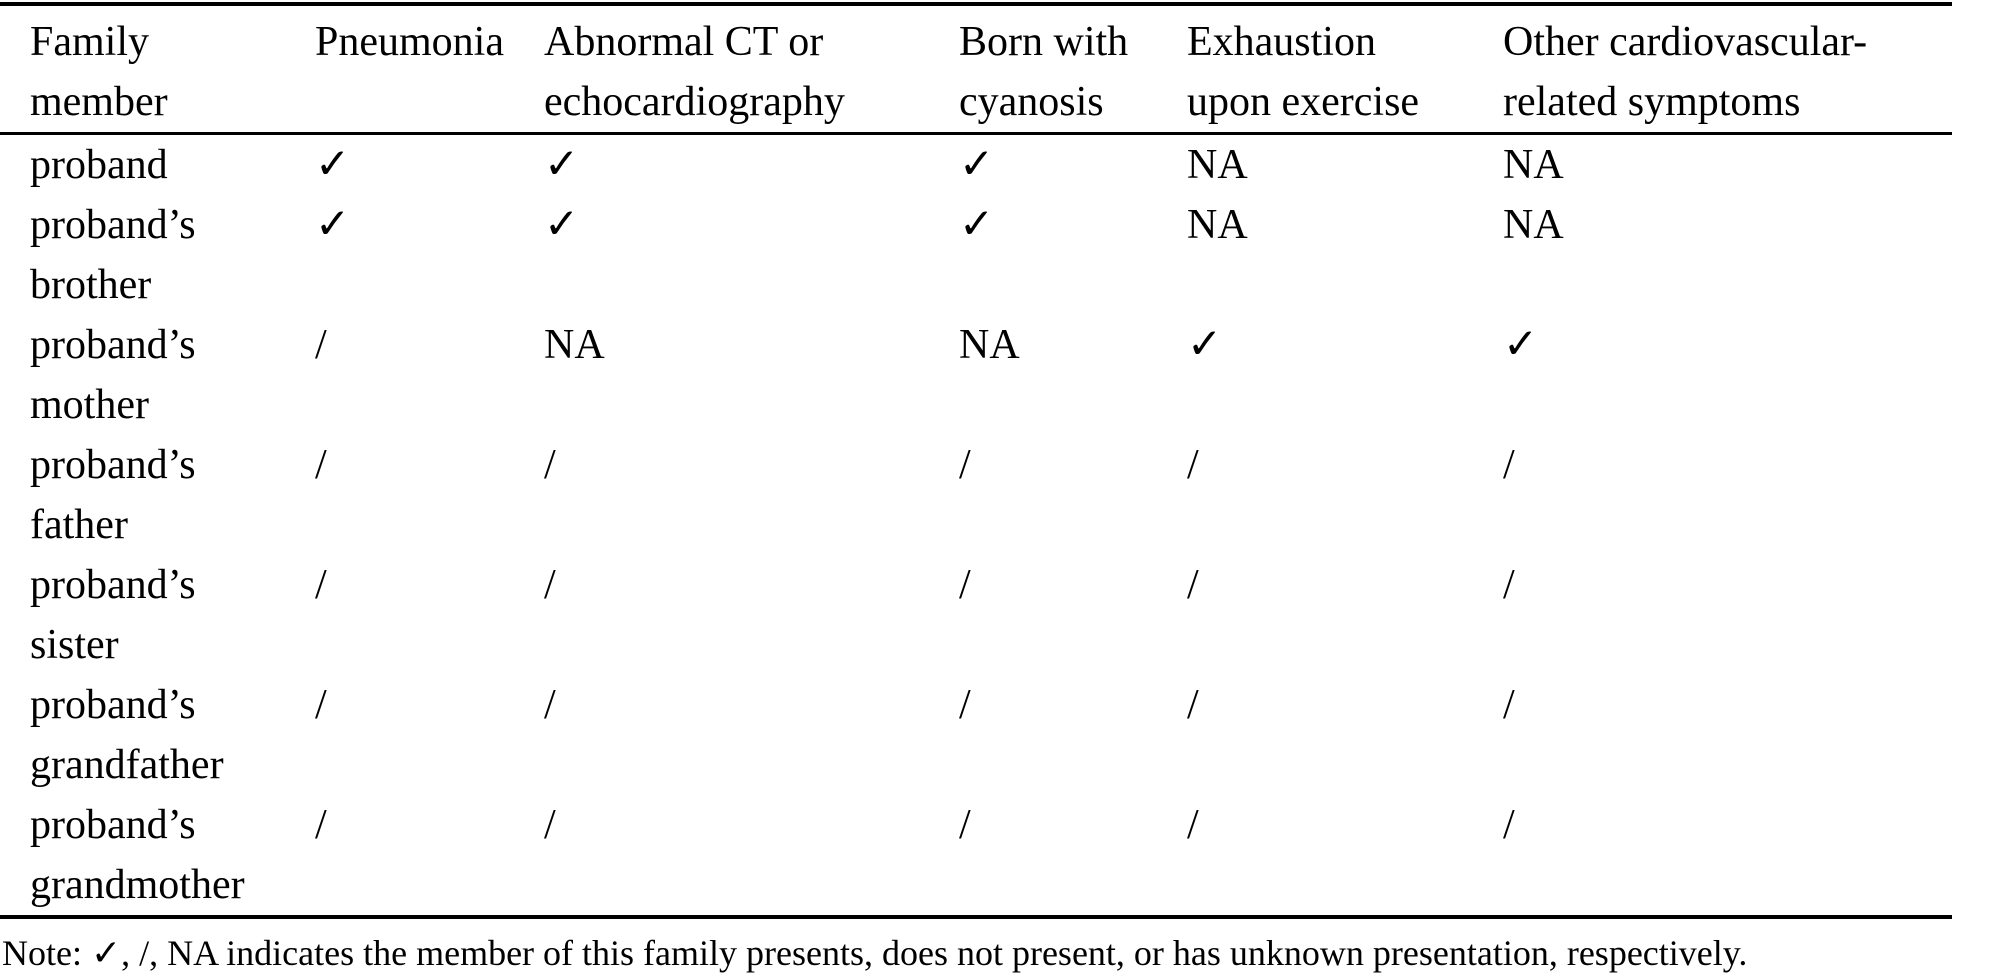 This screenshot has height=974, width=1989. I want to click on table-row-proband: proband ✓ ✓ ✓ NA NA, so click(976, 165).